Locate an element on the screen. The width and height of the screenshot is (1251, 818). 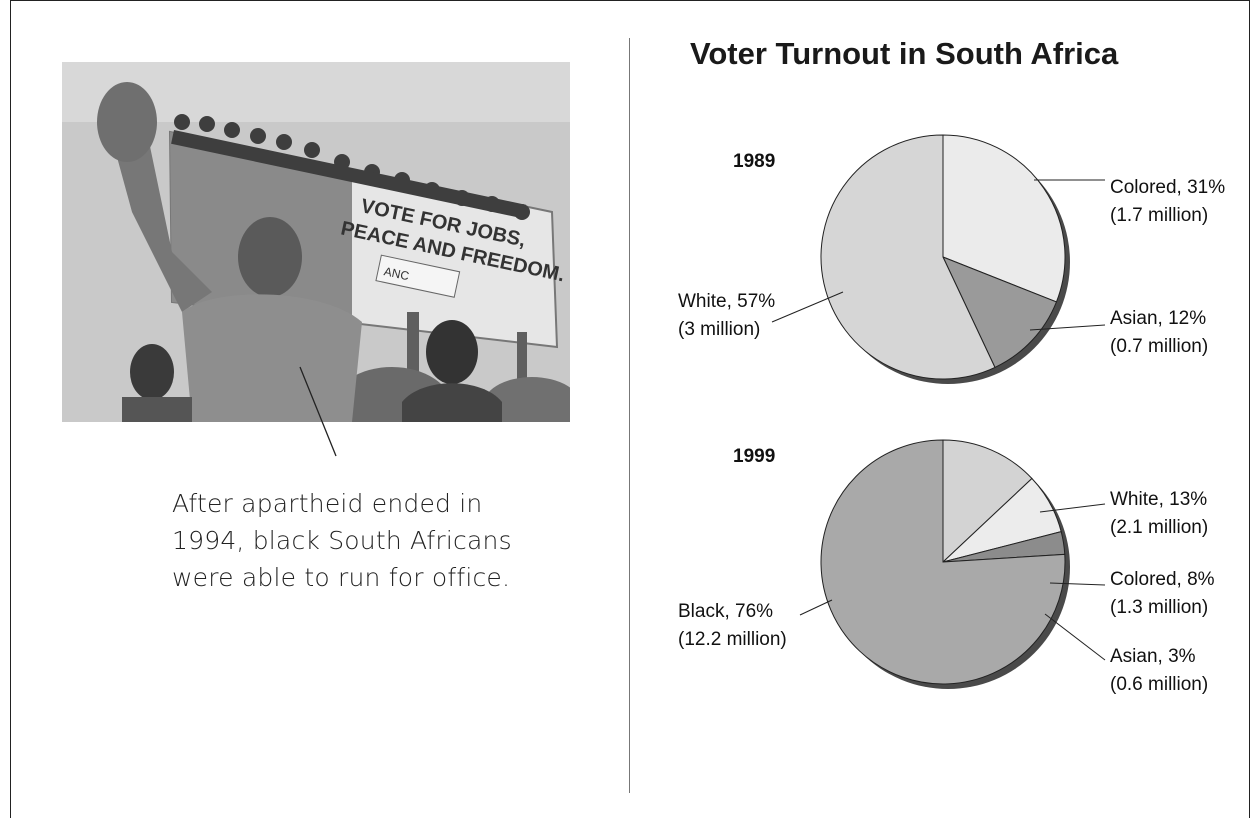
leader-line-1999-asian is located at coordinates (1075, 637).